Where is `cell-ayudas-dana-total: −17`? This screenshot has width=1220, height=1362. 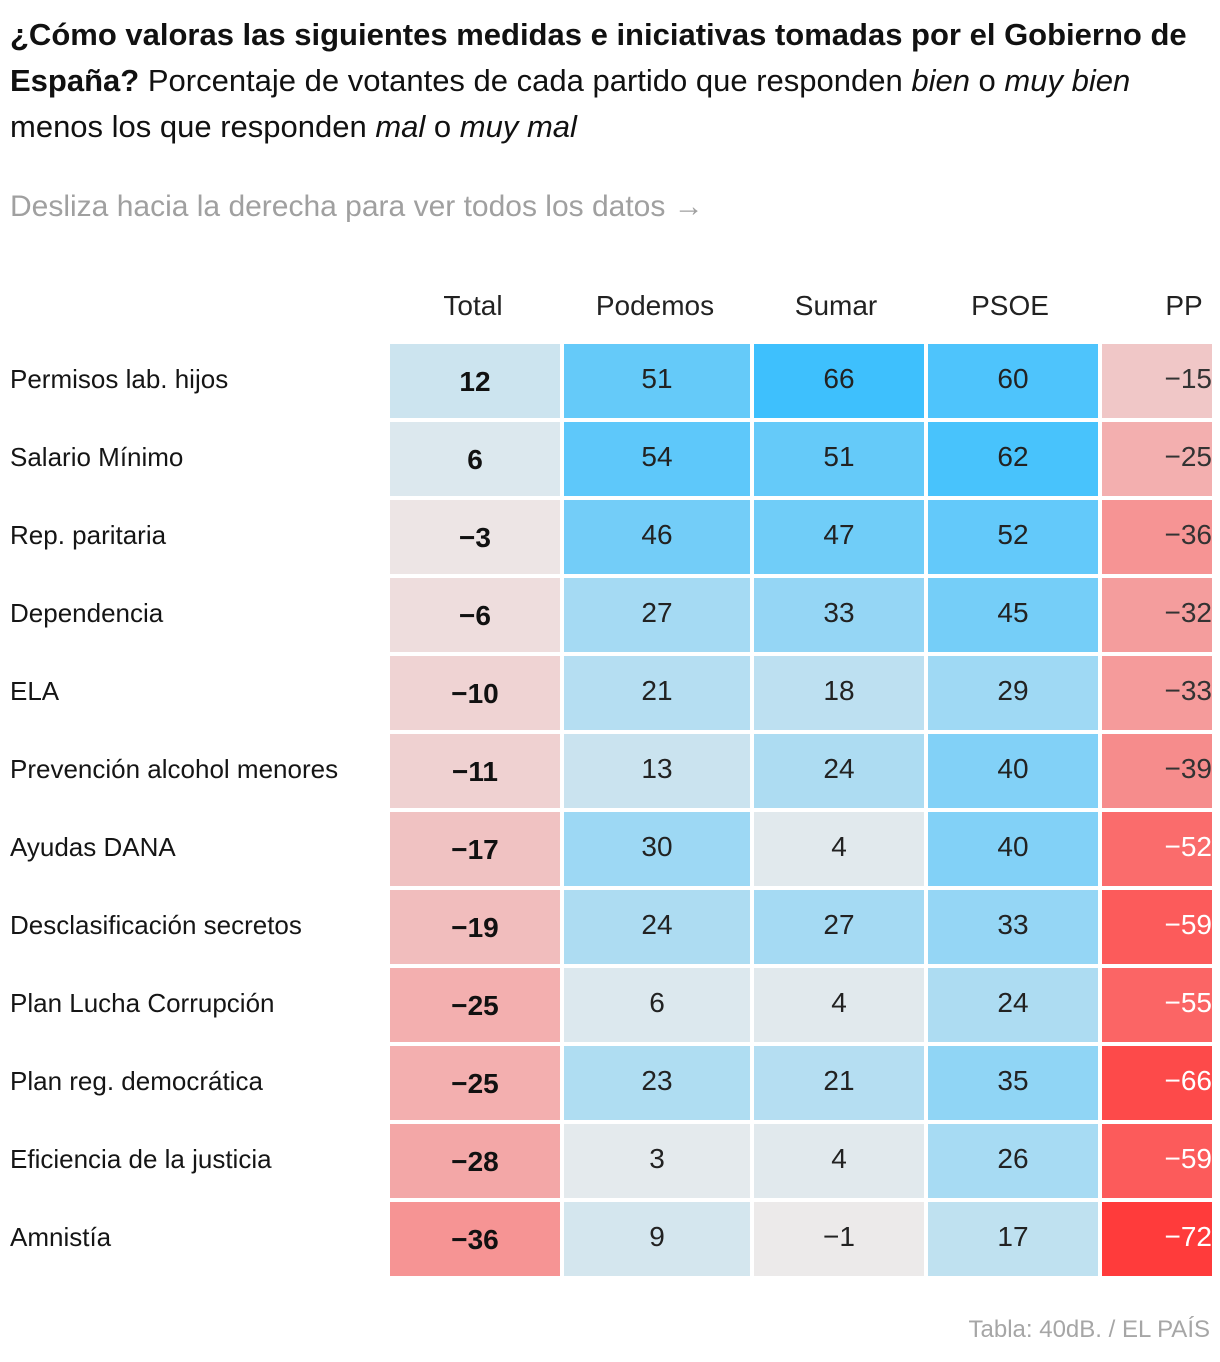 cell-ayudas-dana-total: −17 is located at coordinates (475, 849).